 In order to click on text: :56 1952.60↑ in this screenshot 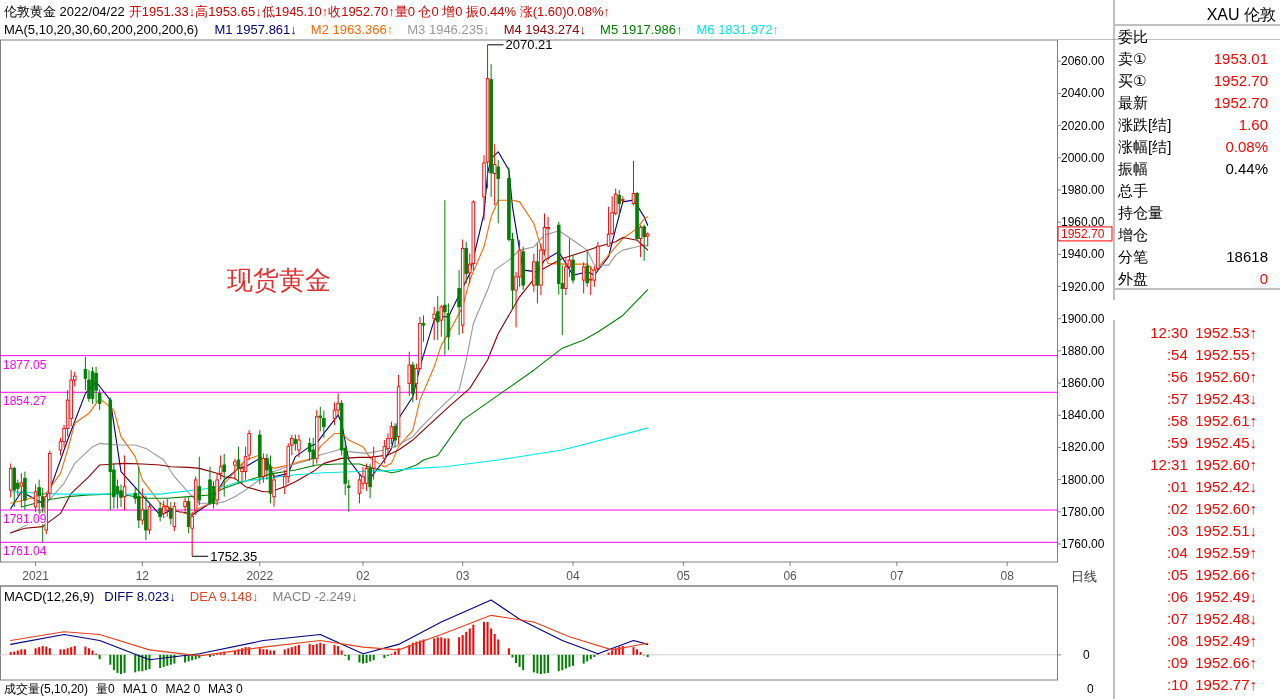, I will do `click(1211, 376)`.